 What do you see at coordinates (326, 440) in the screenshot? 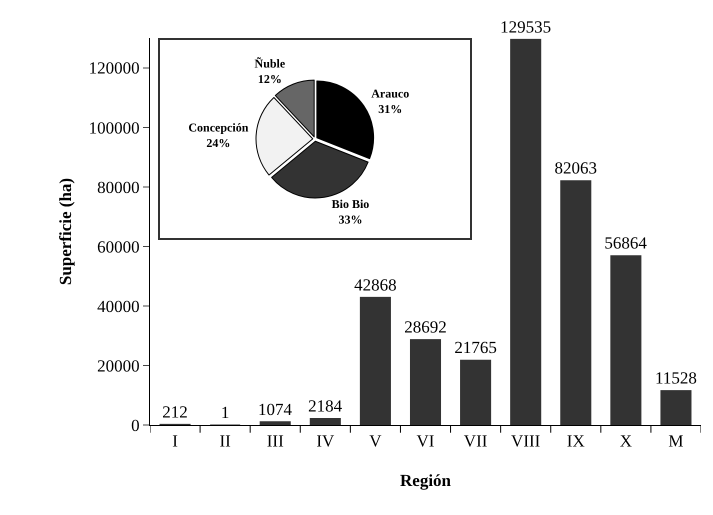
I see `x-tick-label: IV` at bounding box center [326, 440].